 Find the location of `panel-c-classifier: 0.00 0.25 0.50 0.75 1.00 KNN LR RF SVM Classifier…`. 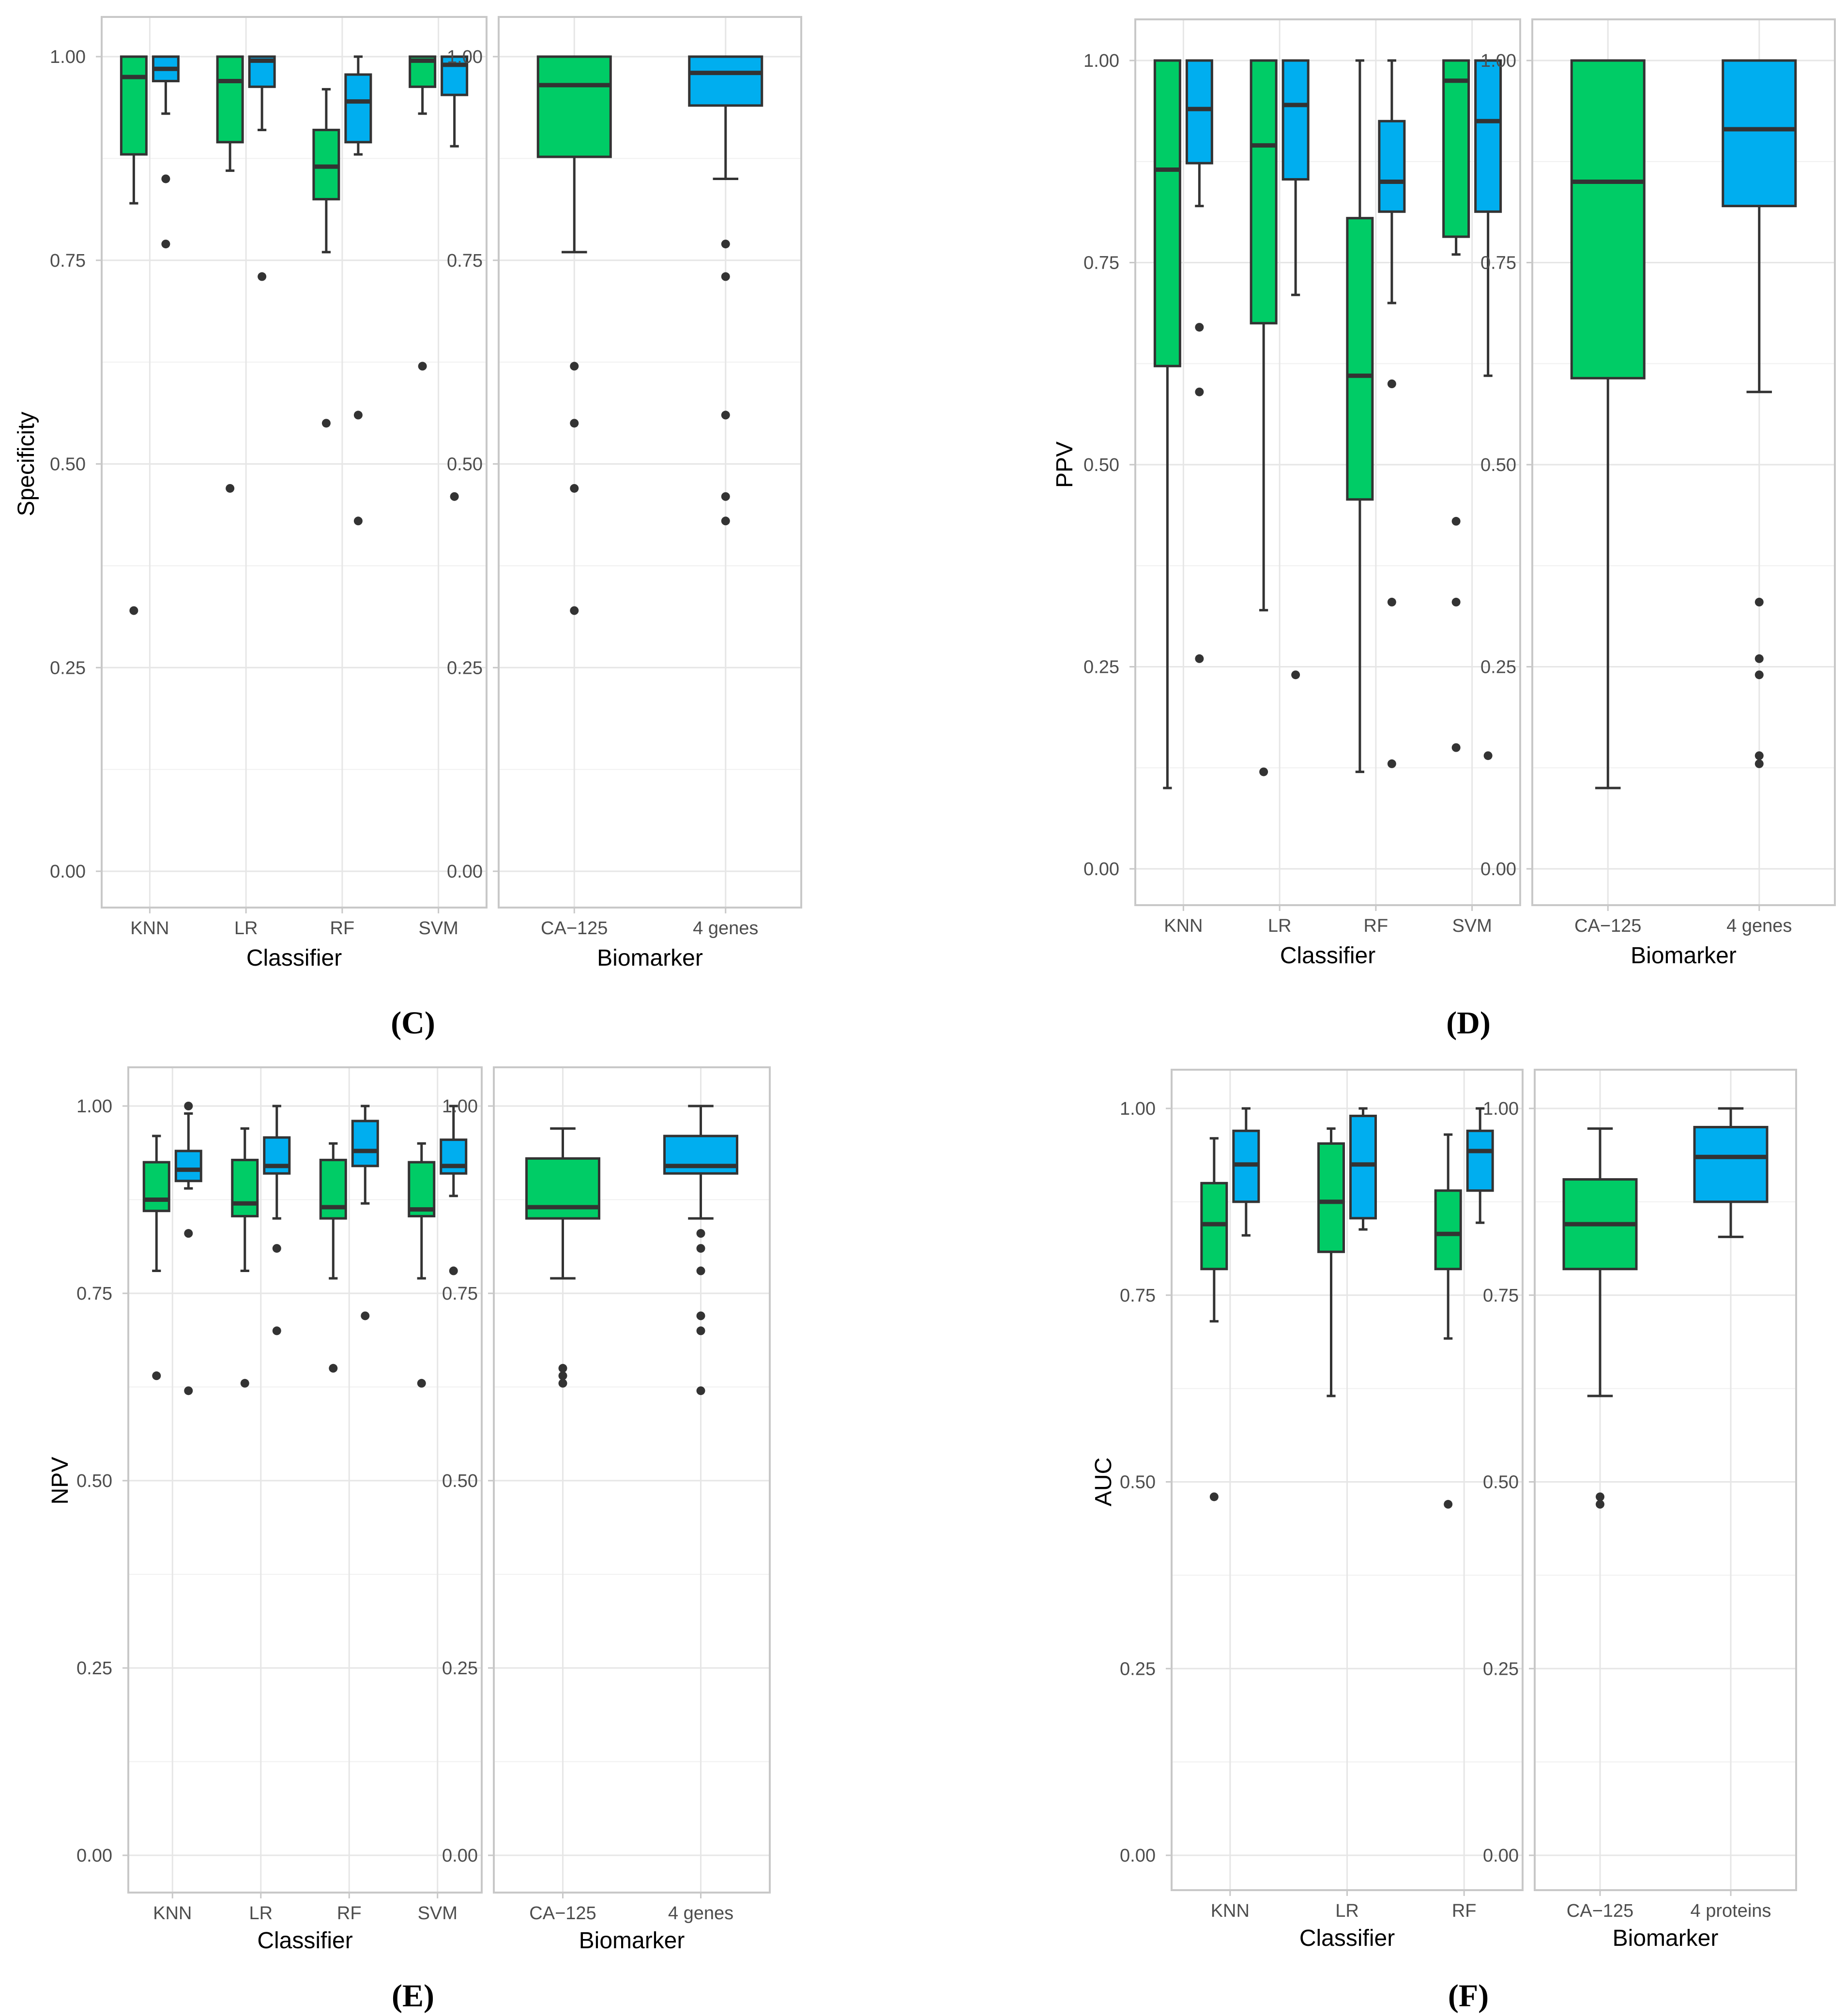

panel-c-classifier: 0.00 0.25 0.50 0.75 1.00 KNN LR RF SVM Classifier… is located at coordinates (251, 494).